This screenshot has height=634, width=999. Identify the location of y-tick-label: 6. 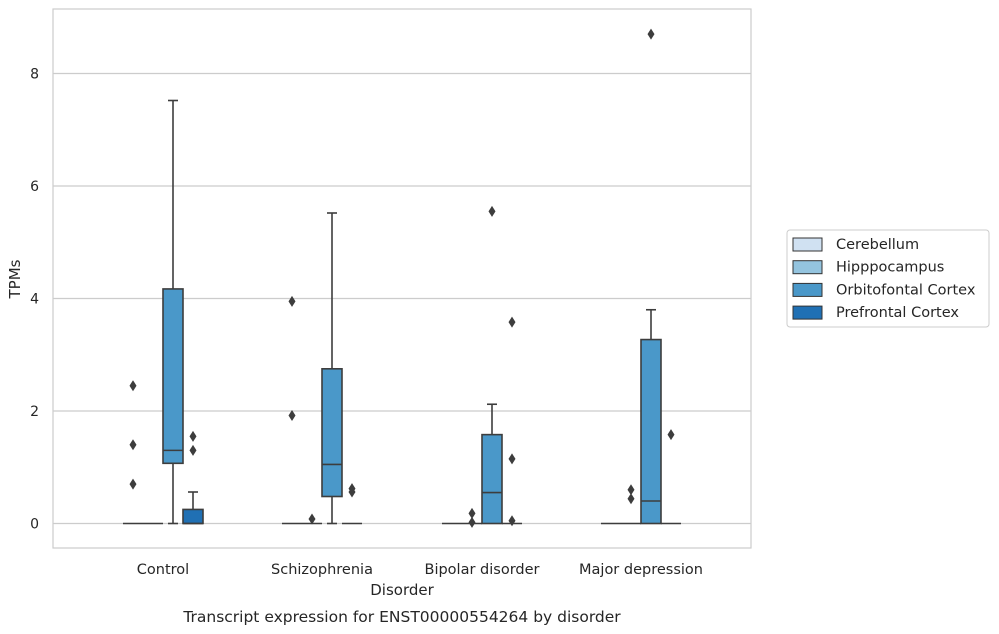
(34, 187).